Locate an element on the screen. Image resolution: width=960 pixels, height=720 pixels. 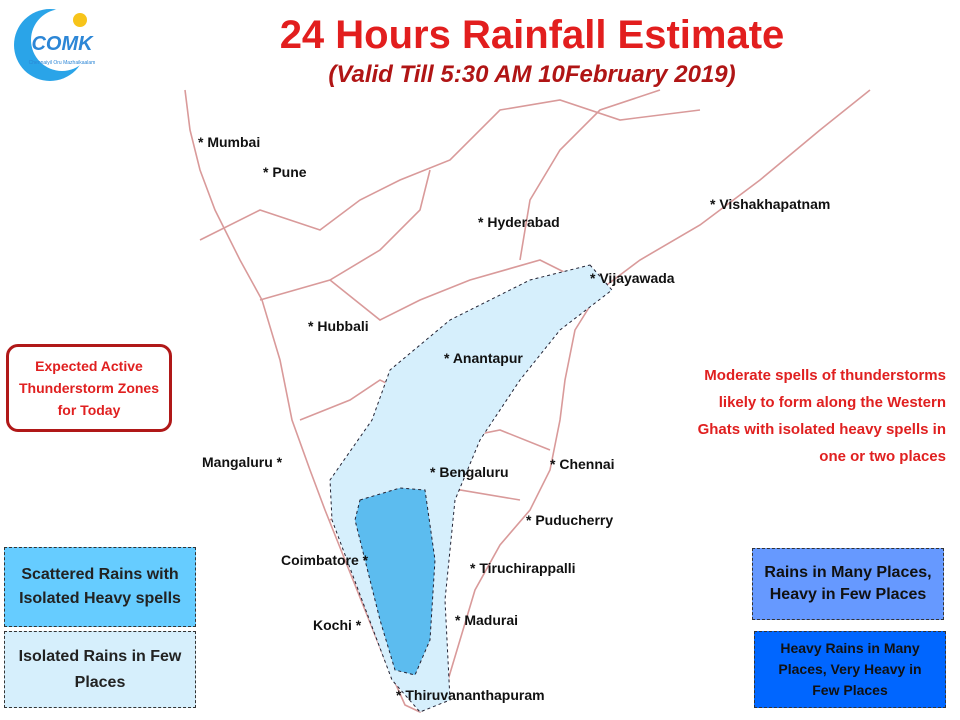
city-label: * Pune is located at coordinates (285, 172).